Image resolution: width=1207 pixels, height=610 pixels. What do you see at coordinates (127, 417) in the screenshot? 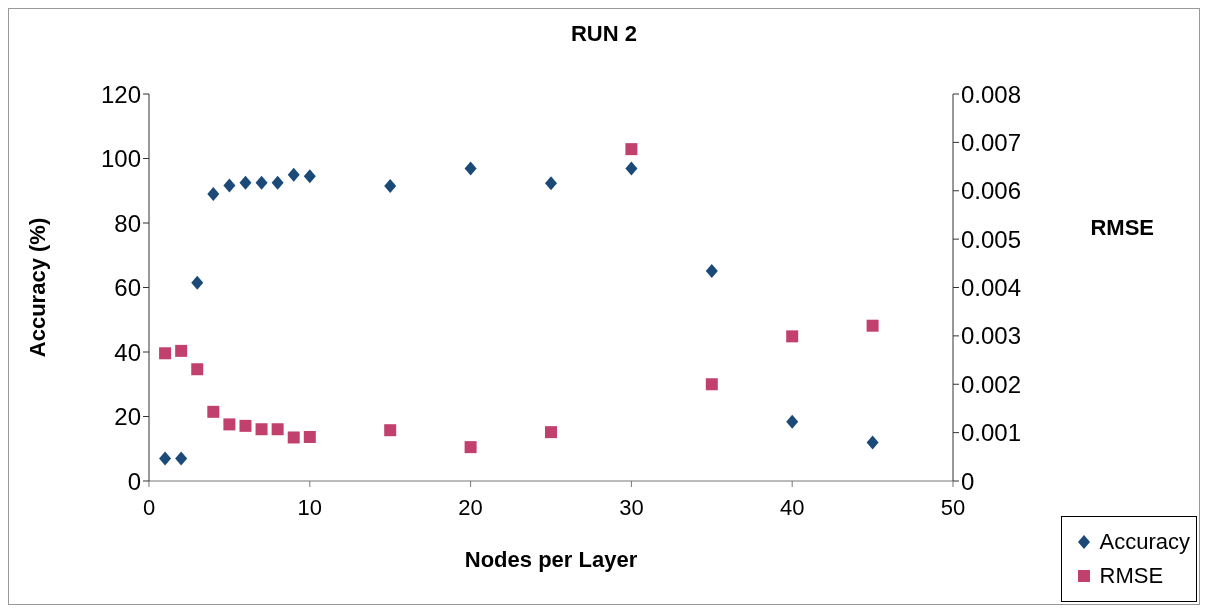
I see `y-tick-label: 20` at bounding box center [127, 417].